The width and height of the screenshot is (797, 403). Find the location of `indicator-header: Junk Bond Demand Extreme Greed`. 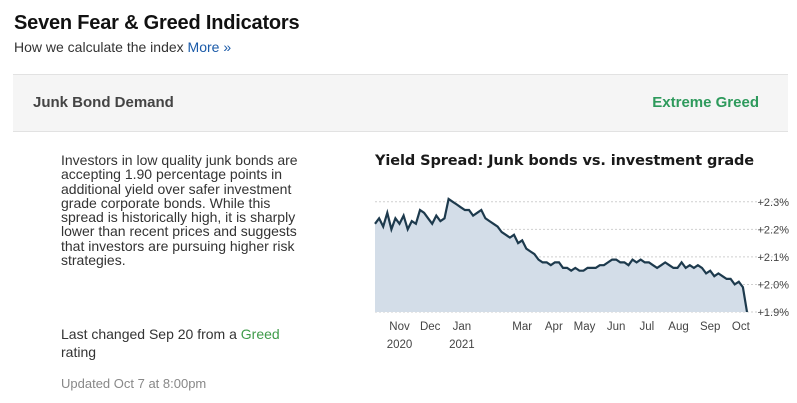

indicator-header: Junk Bond Demand Extreme Greed is located at coordinates (400, 103).